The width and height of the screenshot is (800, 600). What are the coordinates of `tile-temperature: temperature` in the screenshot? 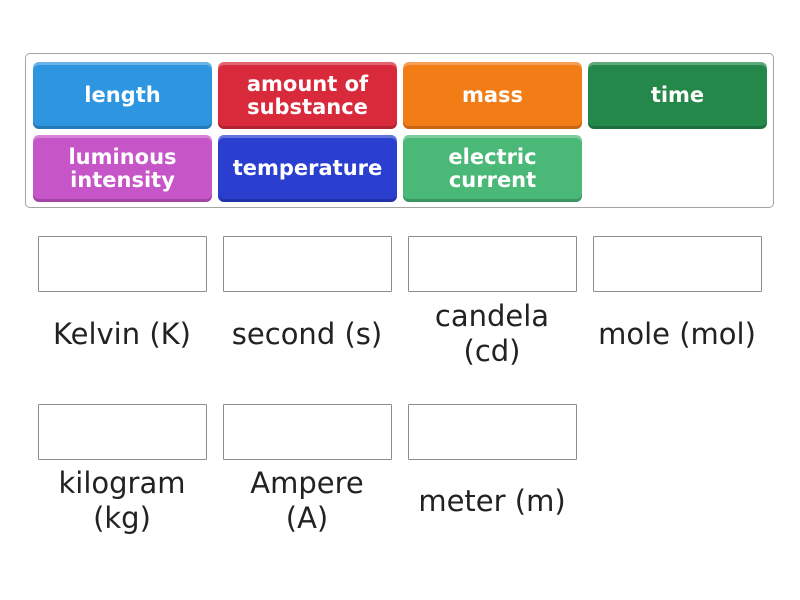 It's located at (307, 168).